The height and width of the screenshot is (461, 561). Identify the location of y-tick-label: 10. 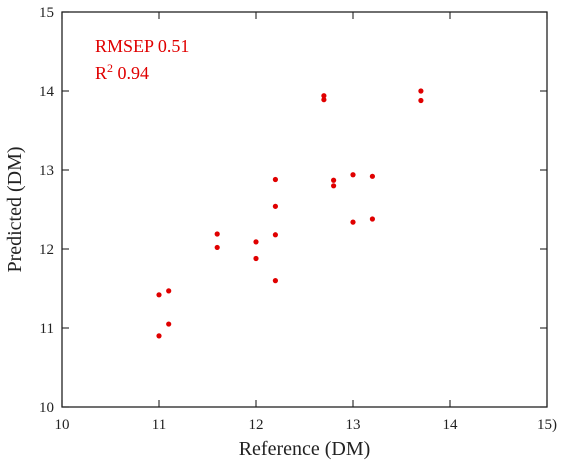
(46, 408).